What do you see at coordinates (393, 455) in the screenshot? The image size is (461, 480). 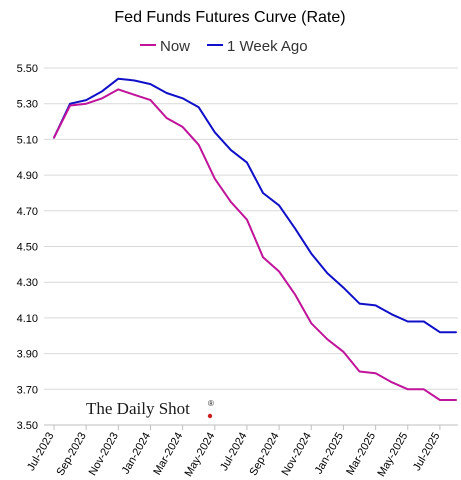 I see `x-tick-label: May-2025` at bounding box center [393, 455].